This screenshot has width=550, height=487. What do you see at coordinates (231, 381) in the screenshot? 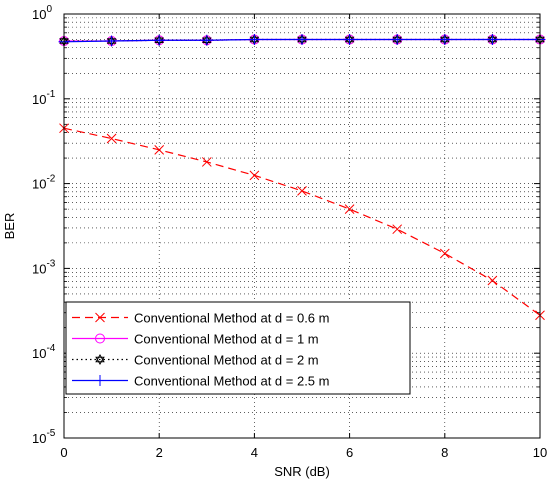
I see `legend-label: Conventional Method at d = 2.5 m` at bounding box center [231, 381].